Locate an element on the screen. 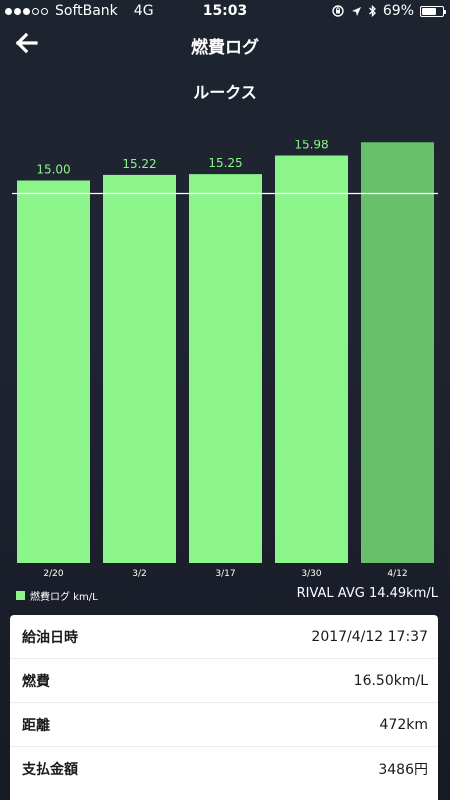 The height and width of the screenshot is (800, 450). status-left: SoftBank 4G is located at coordinates (79, 11).